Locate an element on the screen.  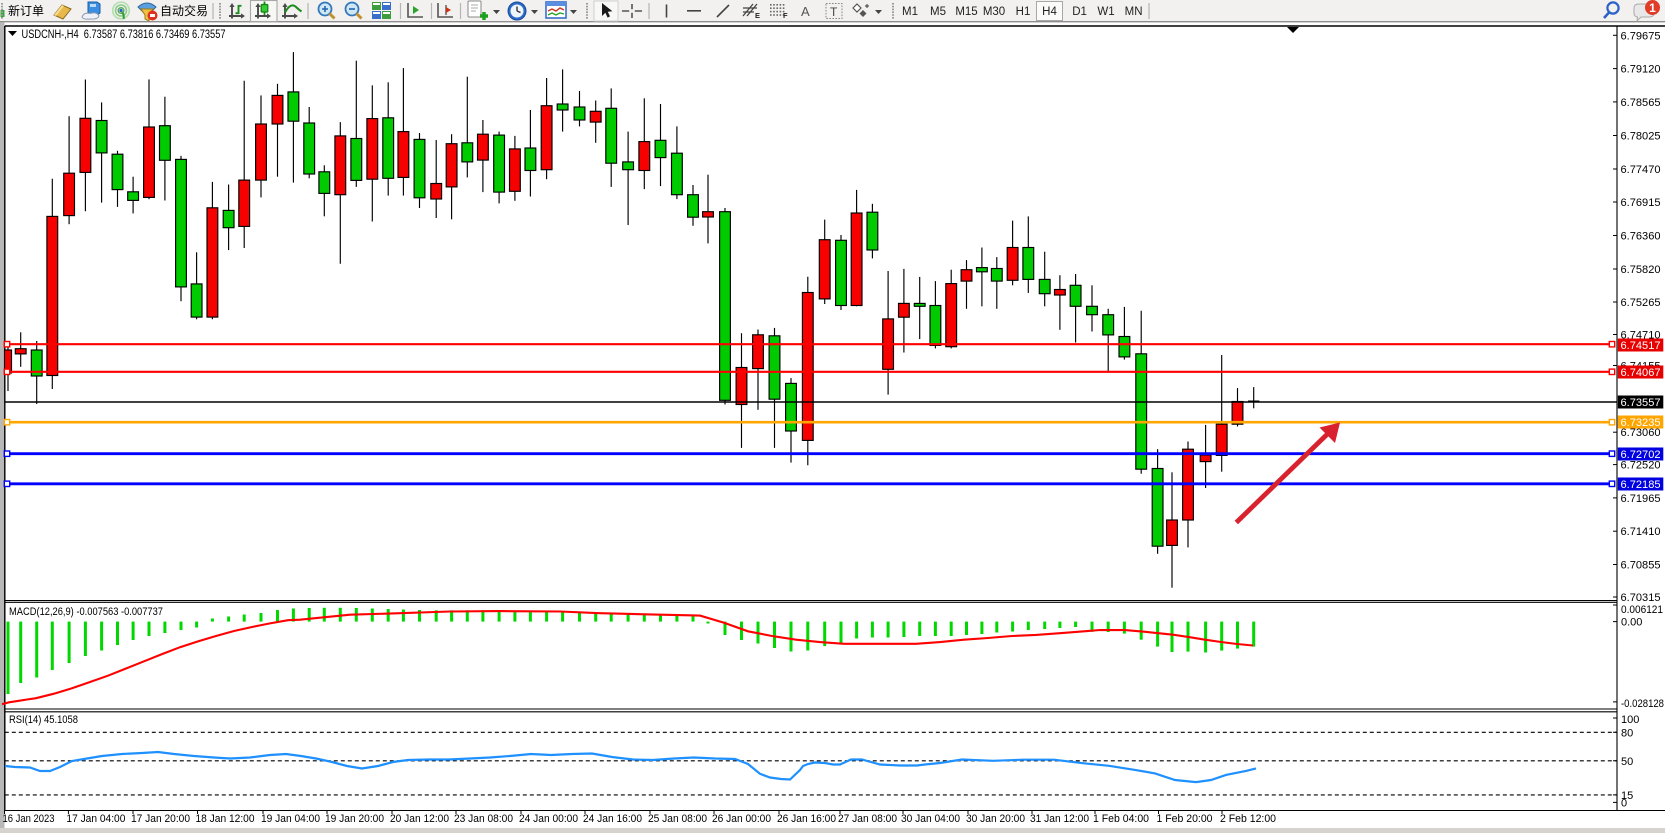
svg-text: 6.79675 is located at coordinates (1641, 36).